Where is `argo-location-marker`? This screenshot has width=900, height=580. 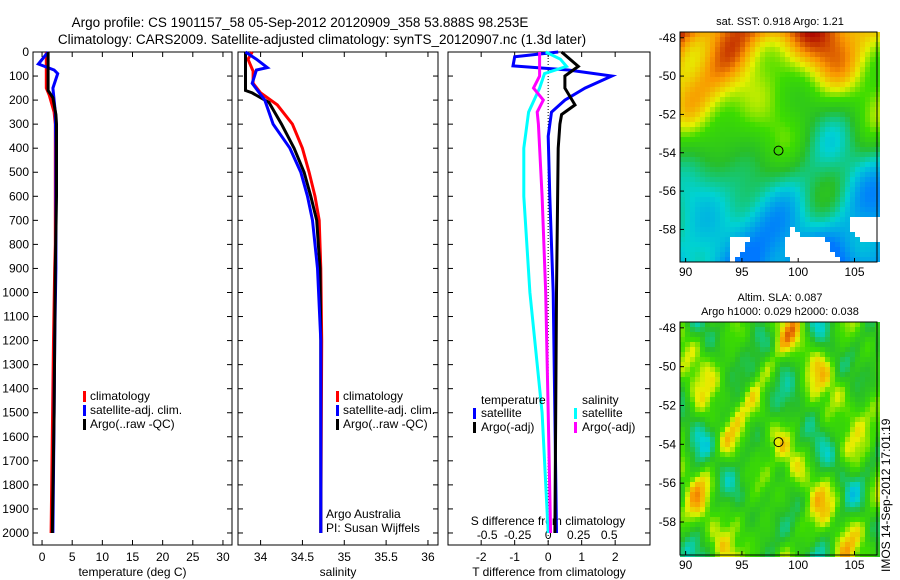 argo-location-marker is located at coordinates (778, 442).